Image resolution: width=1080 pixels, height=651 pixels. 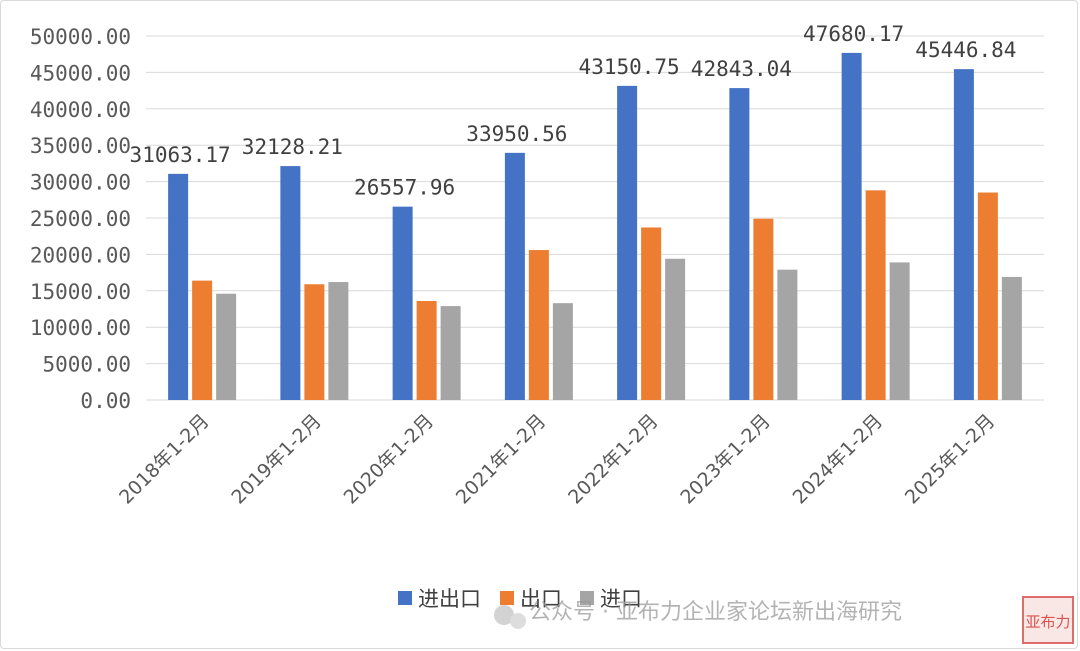 What do you see at coordinates (741, 69) in the screenshot?
I see `data-label: 42843.04` at bounding box center [741, 69].